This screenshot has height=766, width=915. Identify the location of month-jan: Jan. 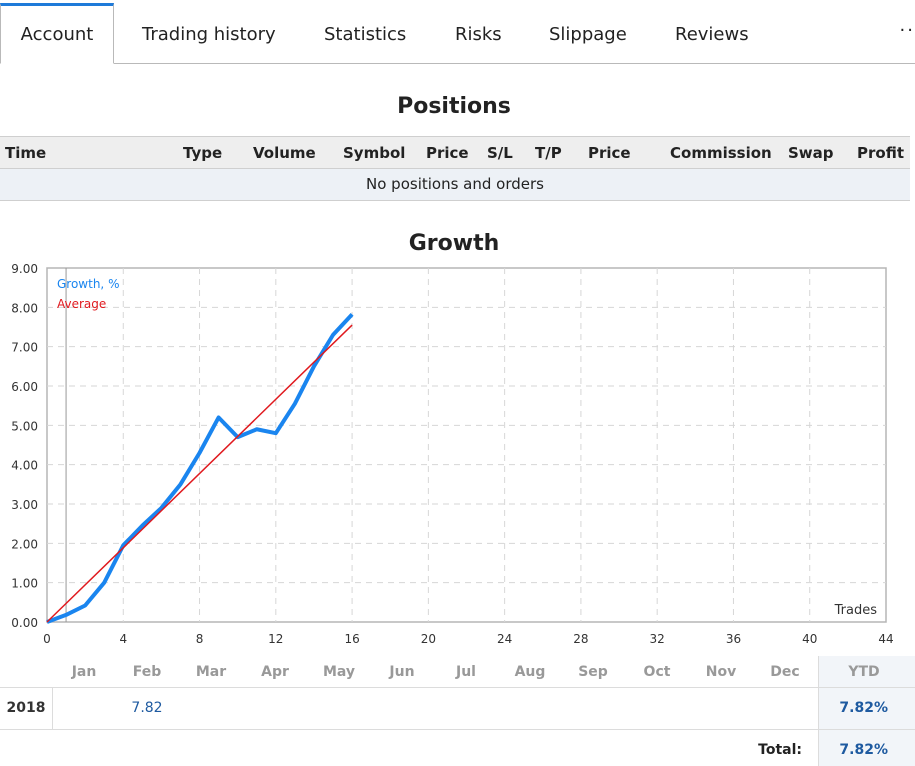
(84, 672).